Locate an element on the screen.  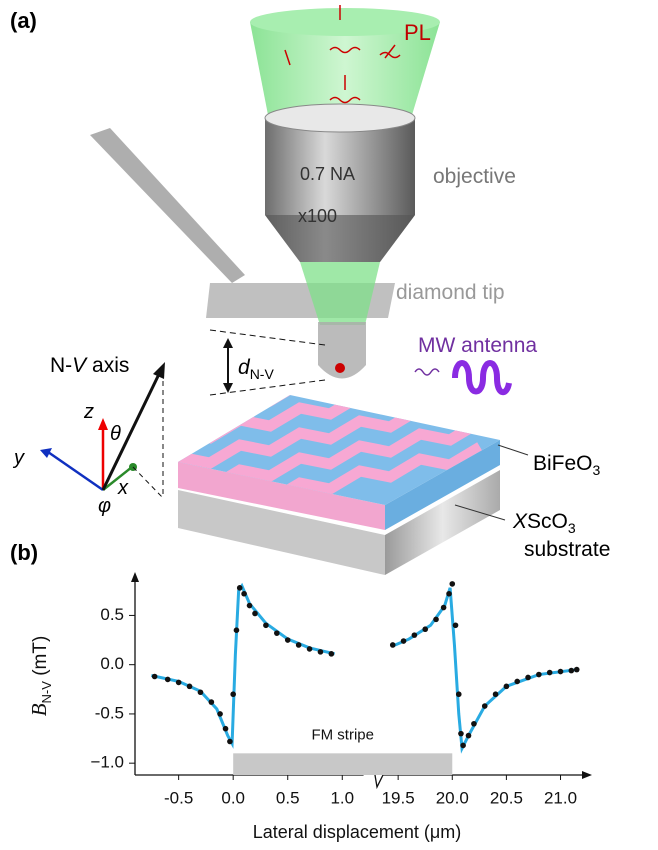
xsco-text: ScO is located at coordinates (547, 521).